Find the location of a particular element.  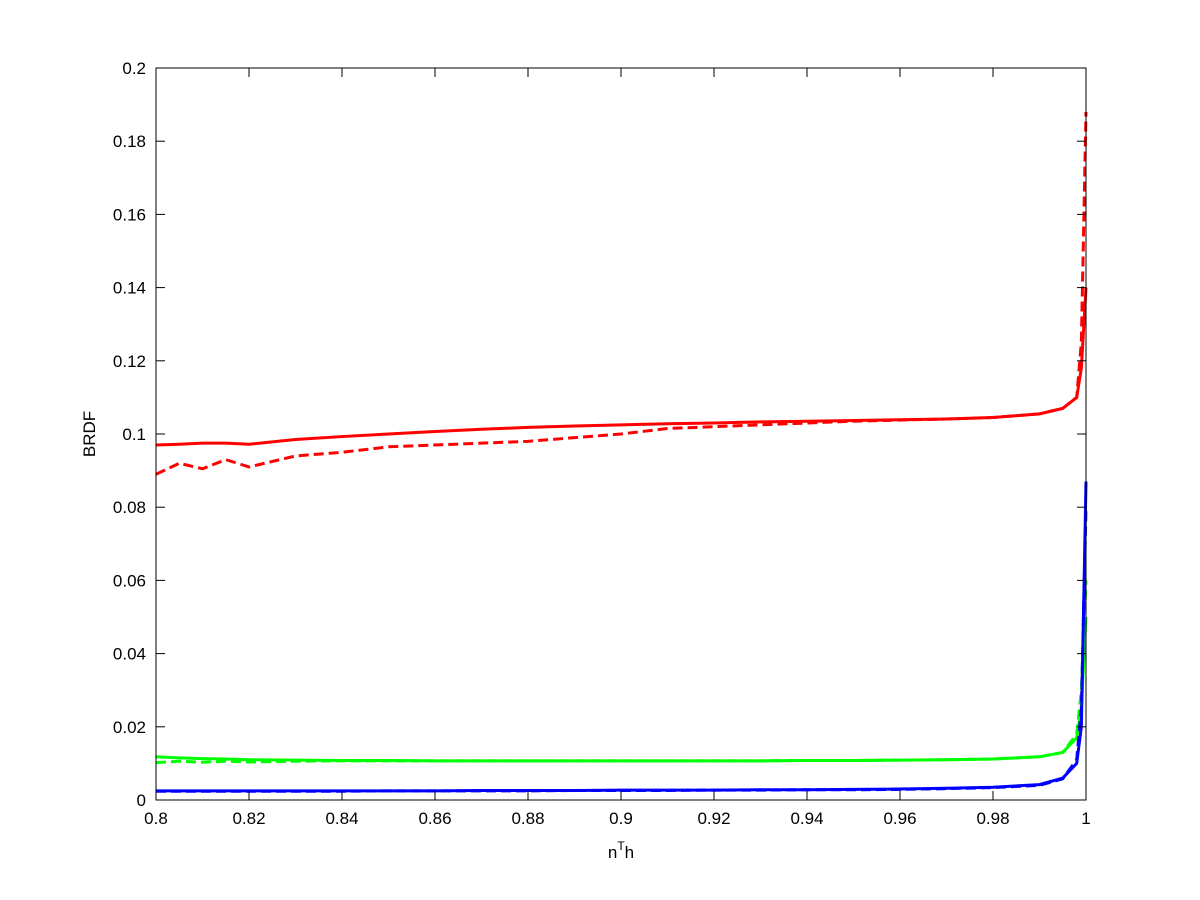

y-tick-label: 0.02 is located at coordinates (129, 727).